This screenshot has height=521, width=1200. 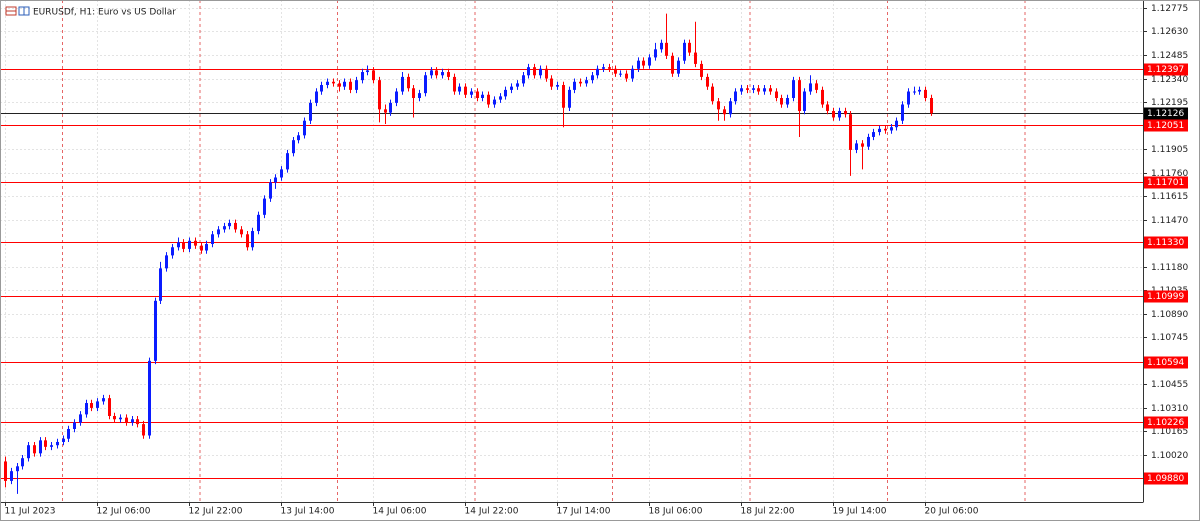 I want to click on level-label: 1.10226, so click(x=1165, y=423).